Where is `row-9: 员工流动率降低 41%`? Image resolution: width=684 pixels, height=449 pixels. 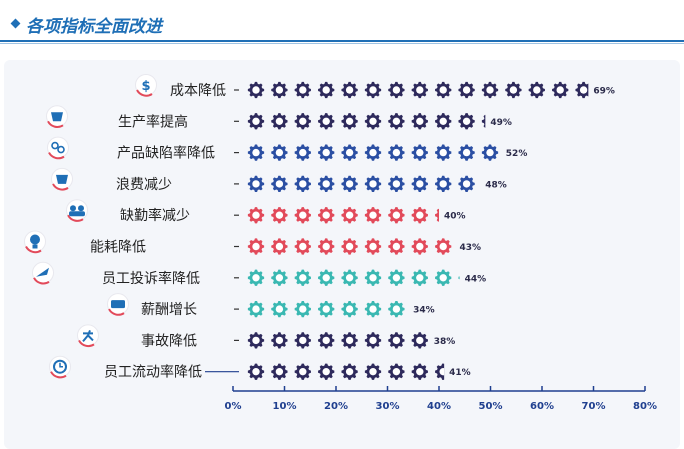 row-9: 员工流动率降低 41% is located at coordinates (260, 368).